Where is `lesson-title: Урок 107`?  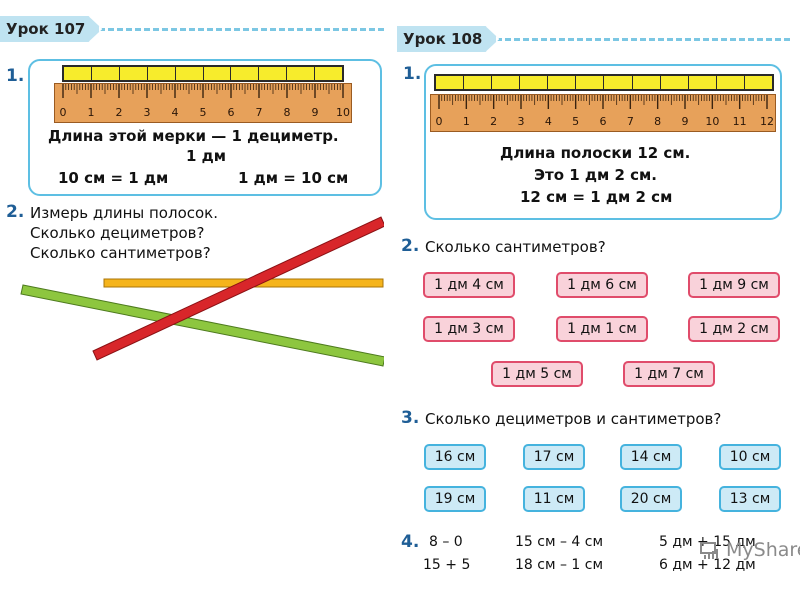
lesson-title: Урок 107 is located at coordinates (51, 29).